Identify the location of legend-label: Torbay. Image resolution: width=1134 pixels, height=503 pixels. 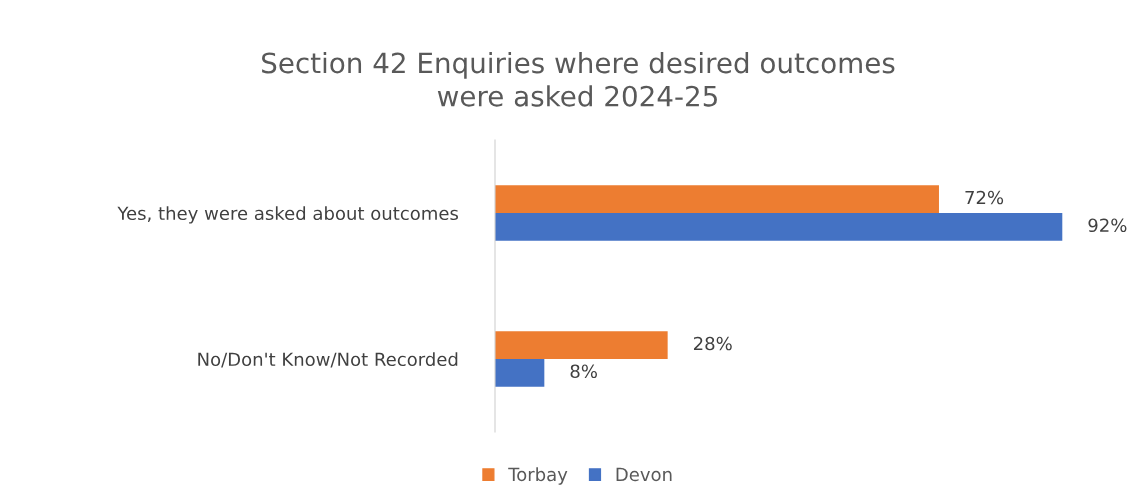
(538, 476).